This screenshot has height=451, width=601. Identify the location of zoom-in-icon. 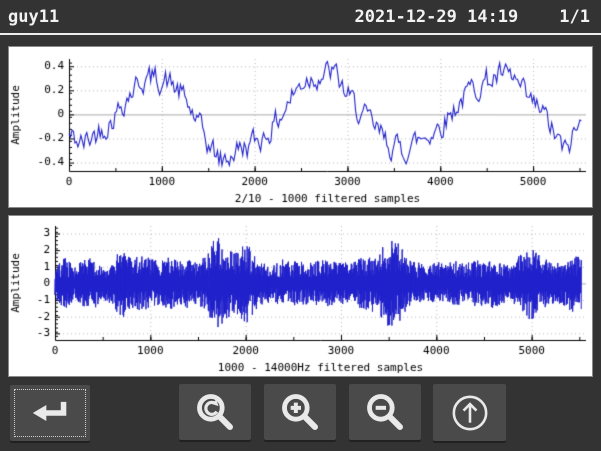
(300, 412).